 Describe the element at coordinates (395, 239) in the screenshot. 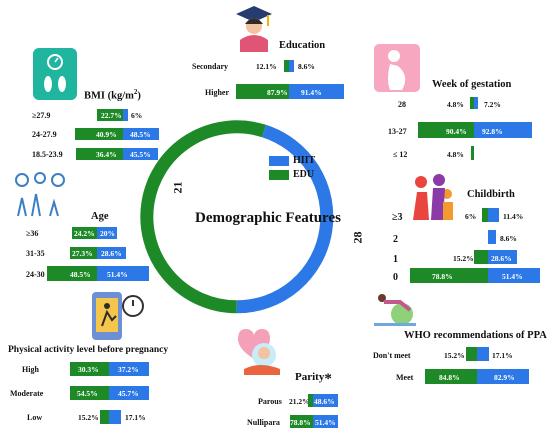

I see `childbirth-row-1-label: 2` at that location.